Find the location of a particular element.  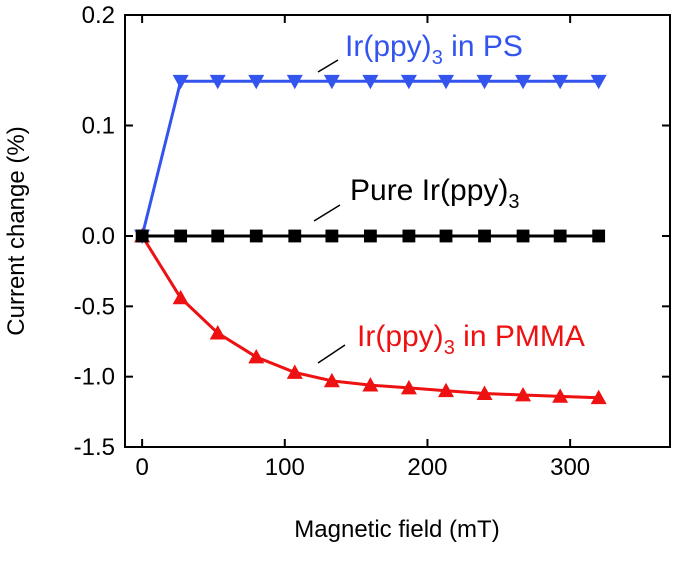

series-label: Pure Ir(ppy)3 is located at coordinates (435, 193).